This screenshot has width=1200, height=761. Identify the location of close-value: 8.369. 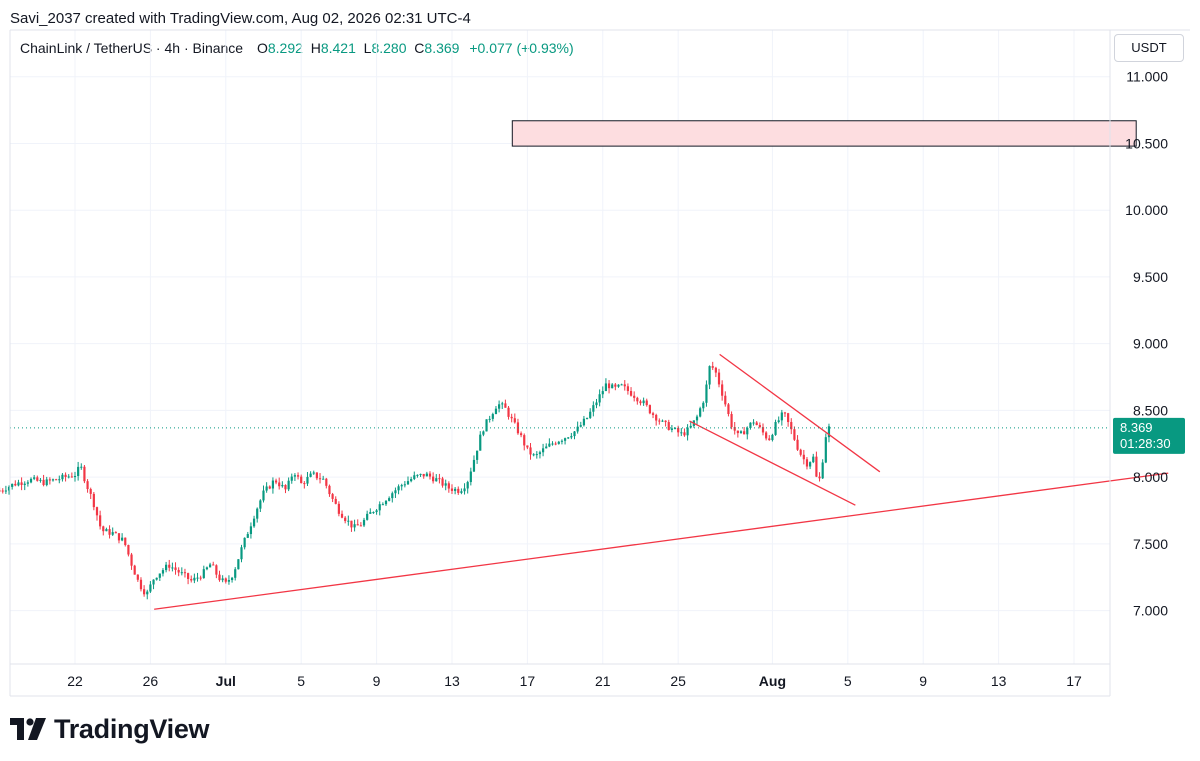
(442, 48).